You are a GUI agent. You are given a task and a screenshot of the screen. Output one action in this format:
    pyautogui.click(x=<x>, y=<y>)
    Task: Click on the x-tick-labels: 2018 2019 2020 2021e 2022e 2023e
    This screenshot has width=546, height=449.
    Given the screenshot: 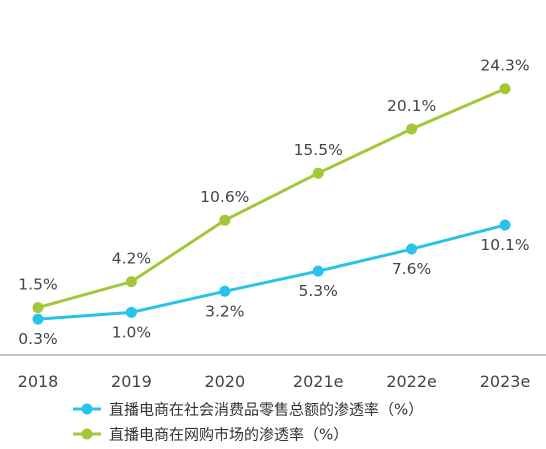 What is the action you would take?
    pyautogui.click(x=274, y=381)
    